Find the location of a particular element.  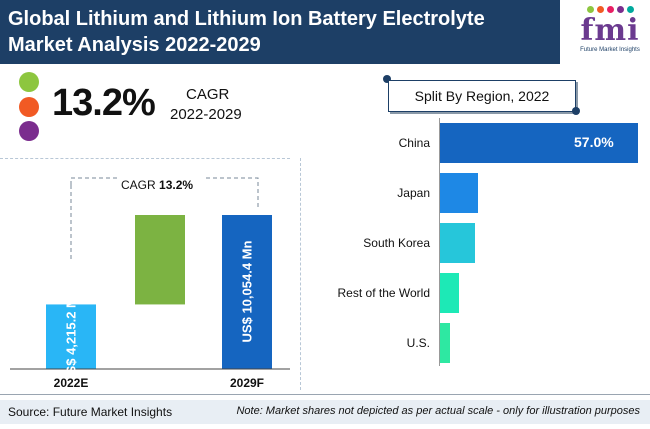

section-divider is located at coordinates (145, 158).